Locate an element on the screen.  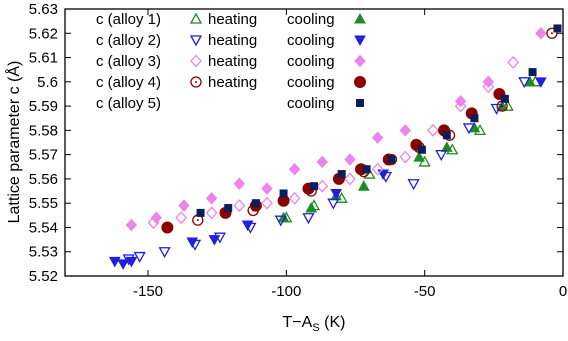
y-tick-label: 5.53 is located at coordinates (43, 252).